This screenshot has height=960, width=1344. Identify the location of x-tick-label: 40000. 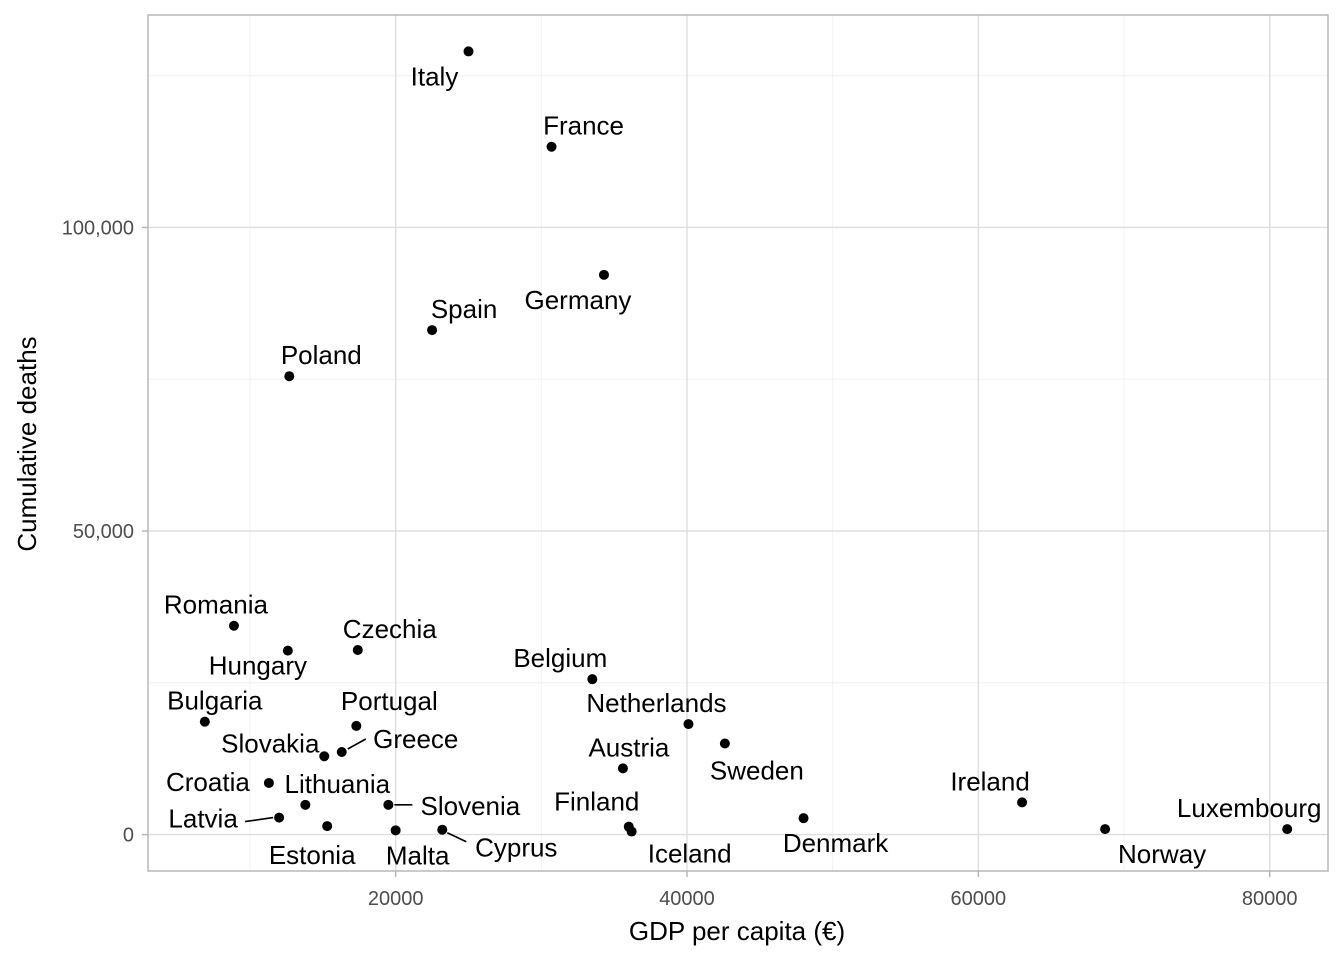
(687, 899).